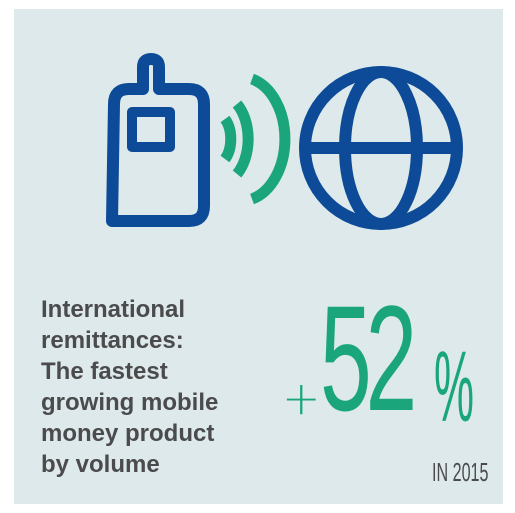 The image size is (515, 513). I want to click on description-line: growing mobile, so click(130, 402).